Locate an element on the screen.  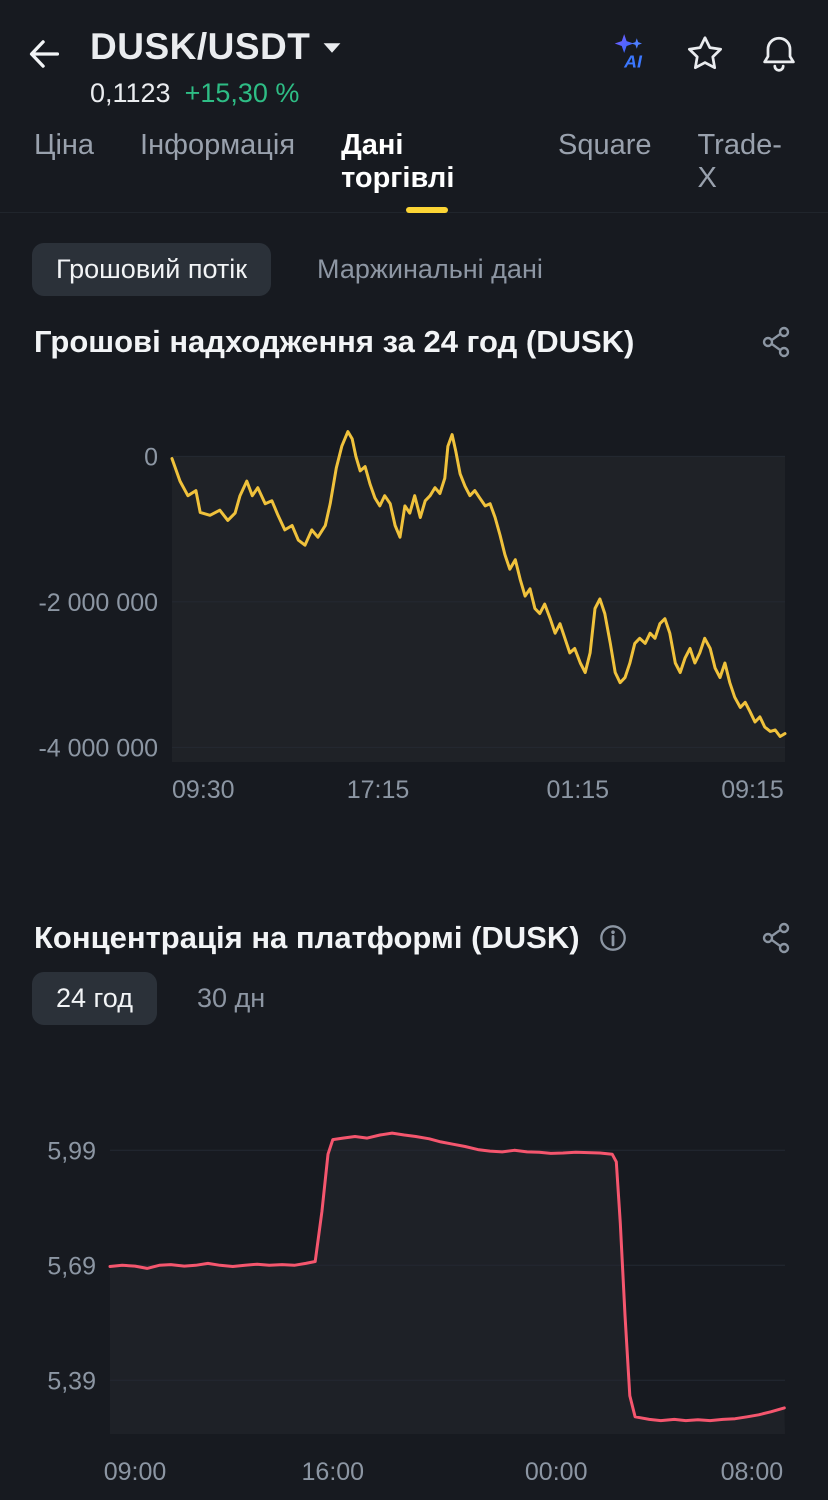
x-axis-label: 08:00 is located at coordinates (752, 1472).